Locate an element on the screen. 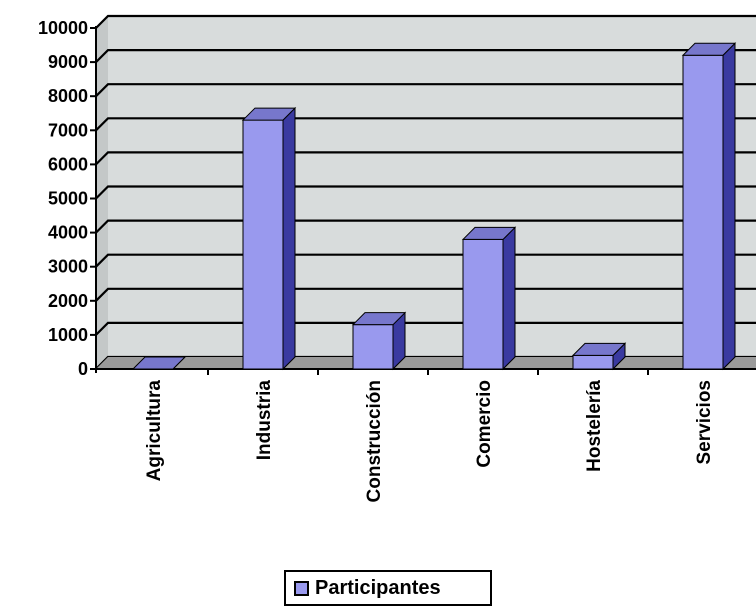  chart-floor is located at coordinates (426, 363).